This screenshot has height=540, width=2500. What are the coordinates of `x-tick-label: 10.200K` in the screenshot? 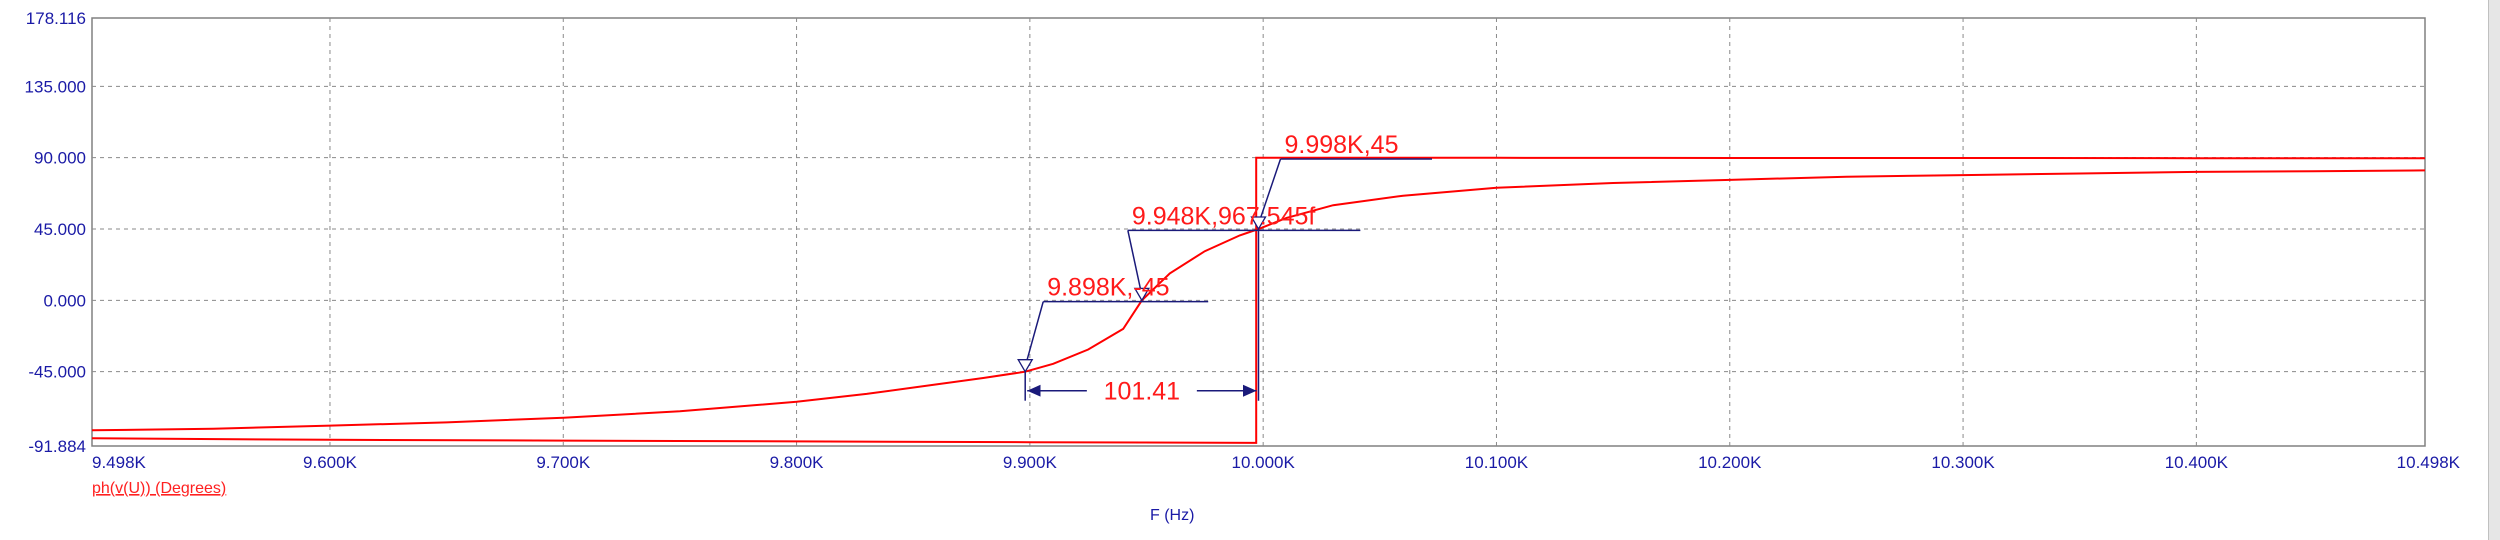 It's located at (1730, 462).